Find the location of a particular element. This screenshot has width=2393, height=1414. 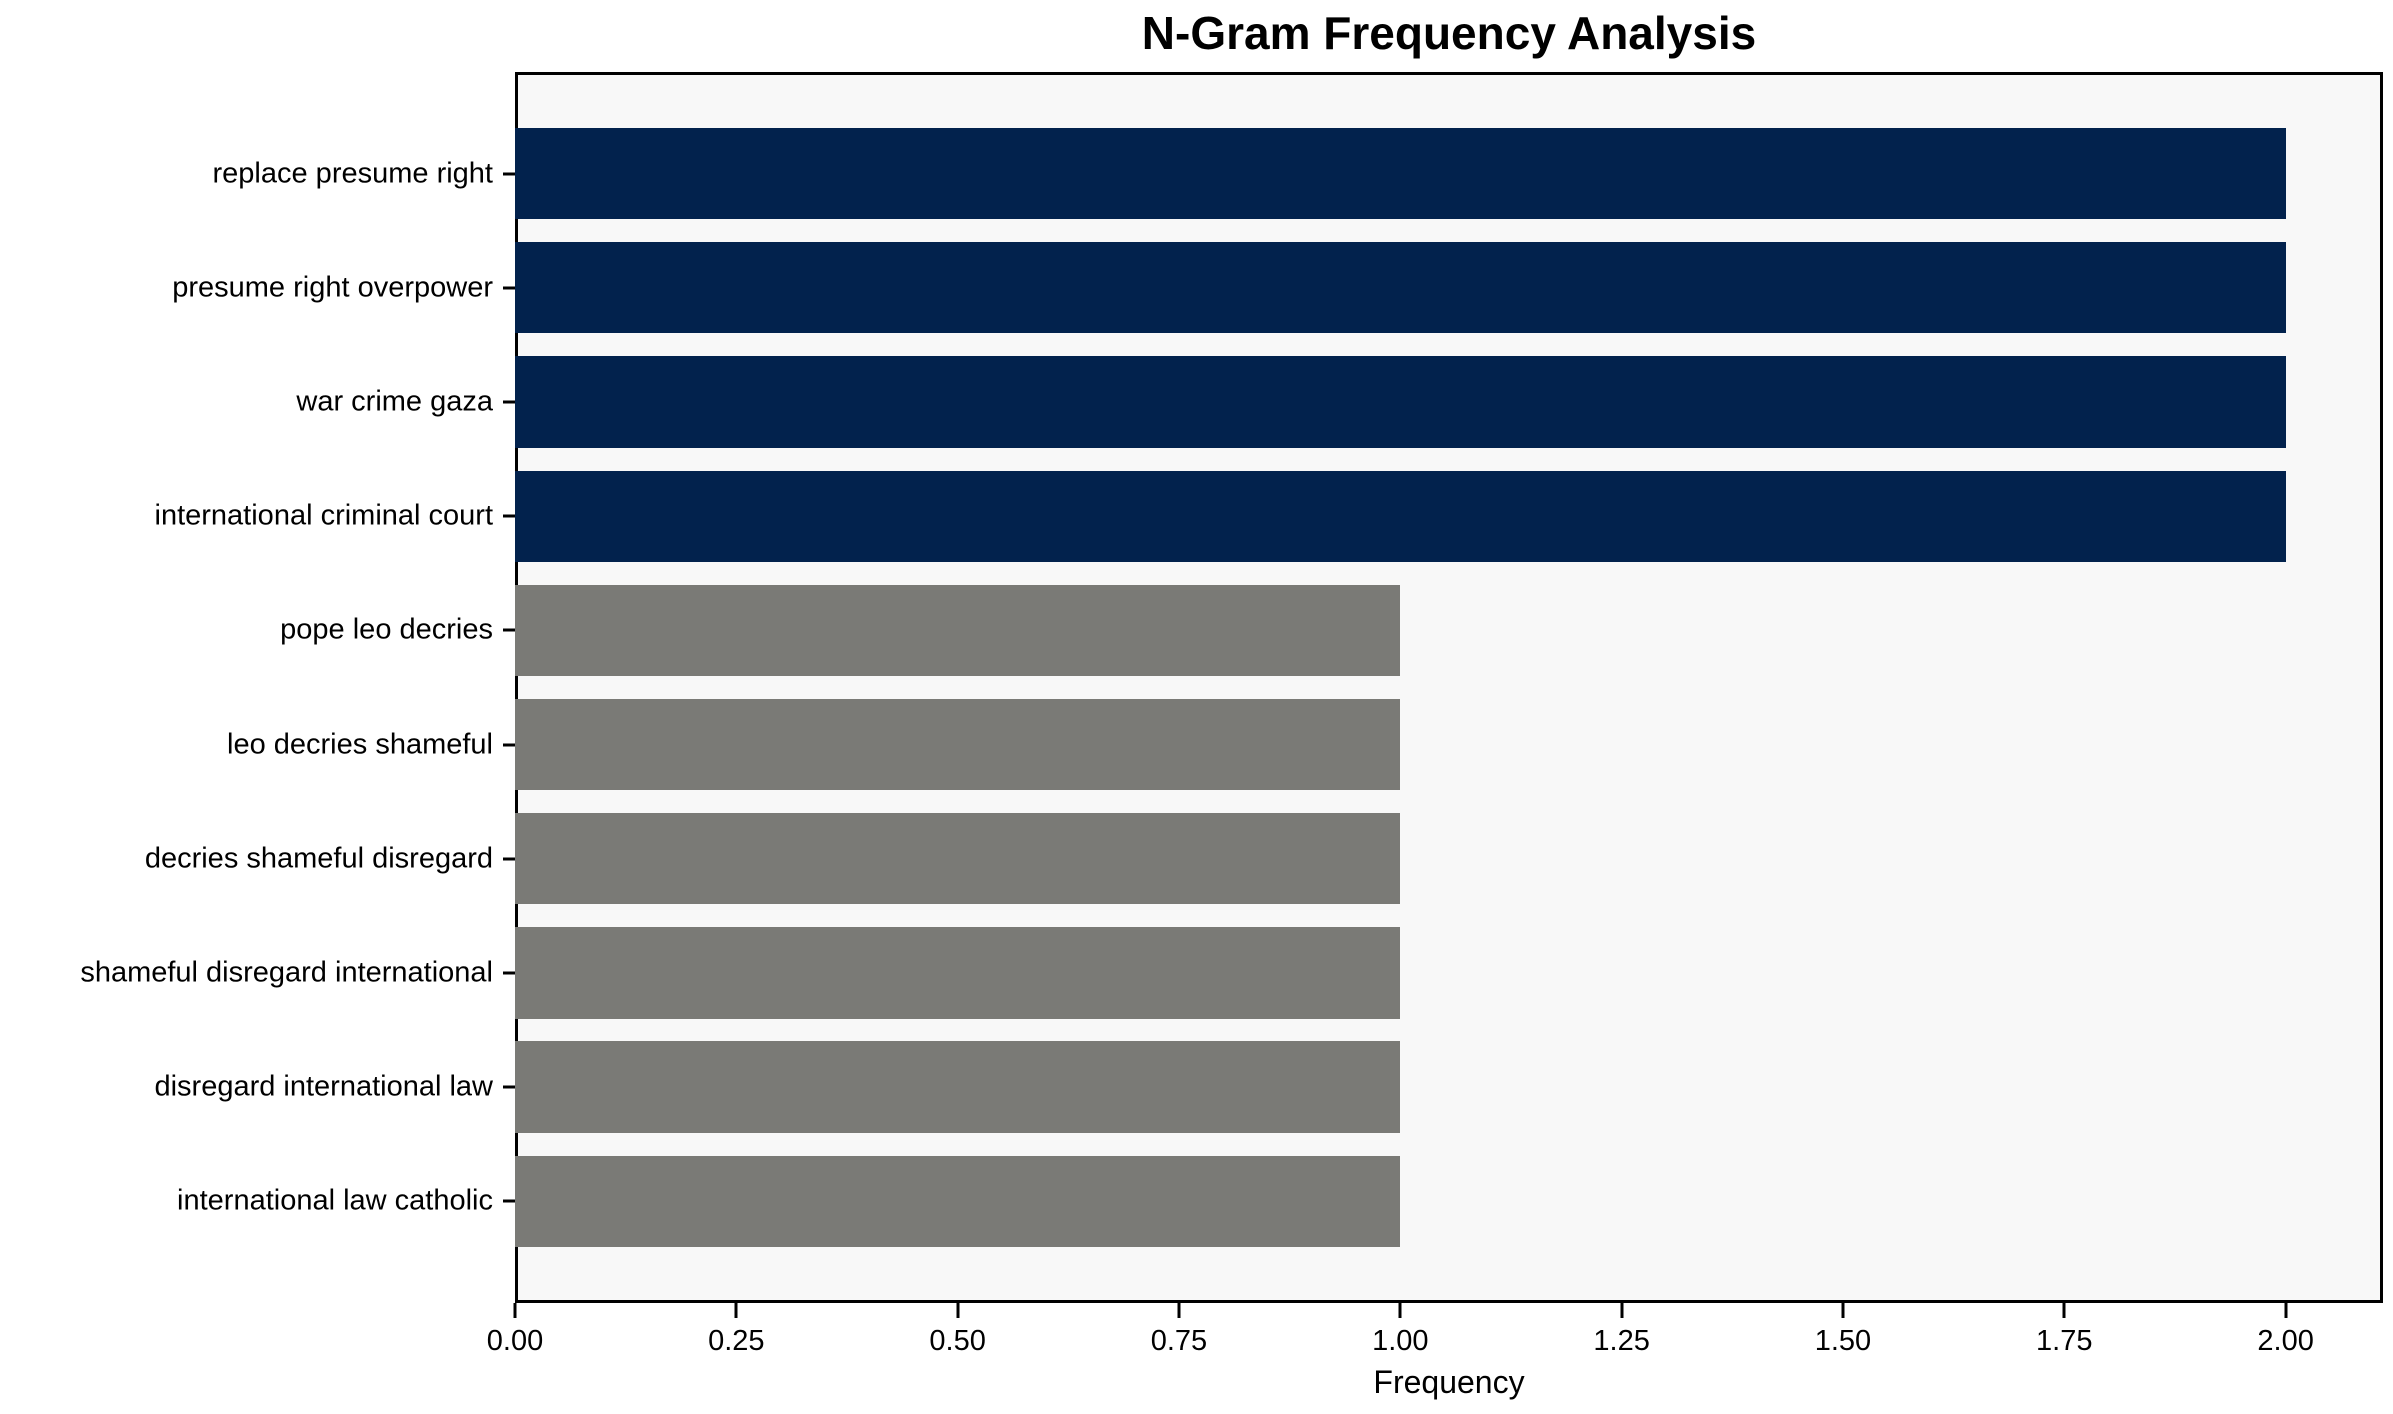

y-tick-label: war crime gaza is located at coordinates (394, 401).